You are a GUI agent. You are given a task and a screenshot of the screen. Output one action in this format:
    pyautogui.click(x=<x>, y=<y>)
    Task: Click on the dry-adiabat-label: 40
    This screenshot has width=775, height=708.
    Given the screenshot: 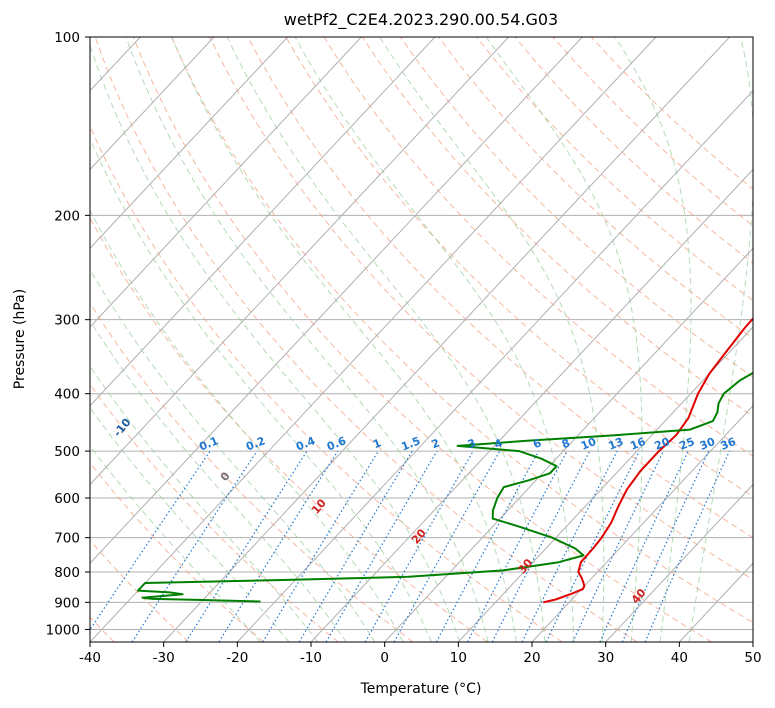 What is the action you would take?
    pyautogui.click(x=639, y=596)
    